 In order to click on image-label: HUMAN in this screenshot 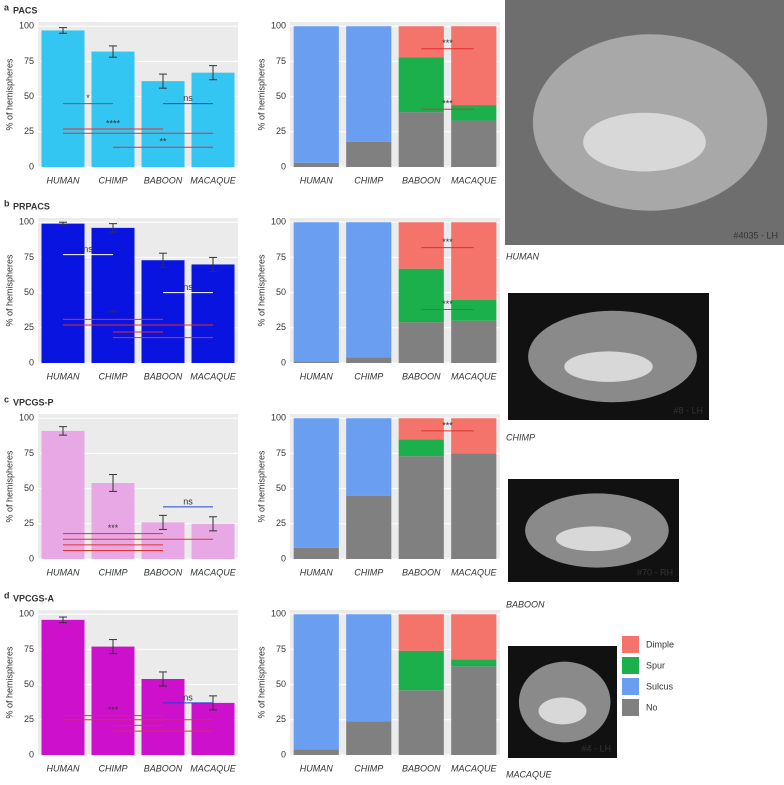, I will do `click(522, 256)`.